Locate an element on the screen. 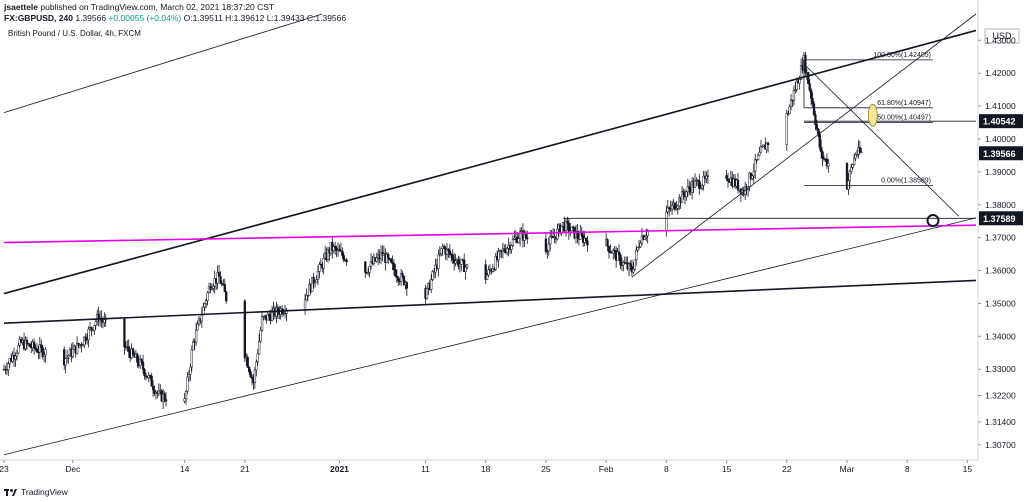 Image resolution: width=1024 pixels, height=502 pixels. x-tick-label: Dec is located at coordinates (73, 469).